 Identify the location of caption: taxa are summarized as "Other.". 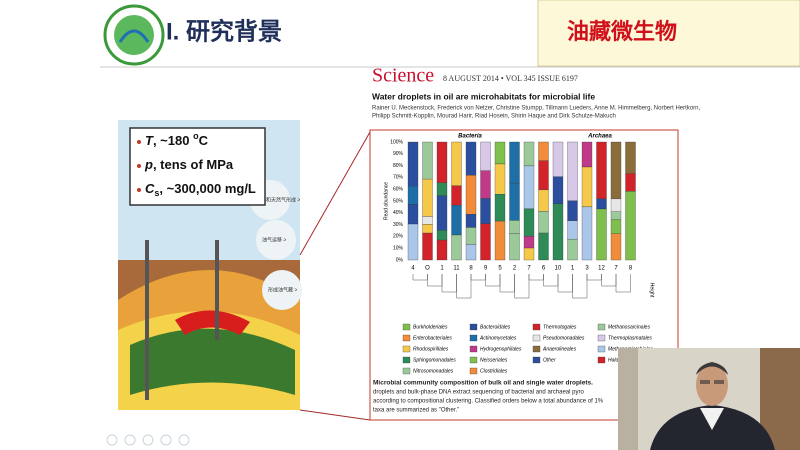
(416, 411).